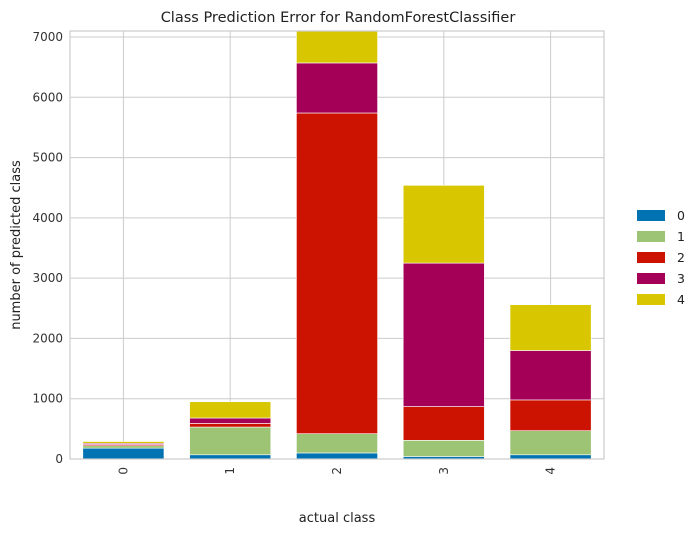 Image resolution: width=700 pixels, height=534 pixels. What do you see at coordinates (681, 299) in the screenshot?
I see `legend-label: 4` at bounding box center [681, 299].